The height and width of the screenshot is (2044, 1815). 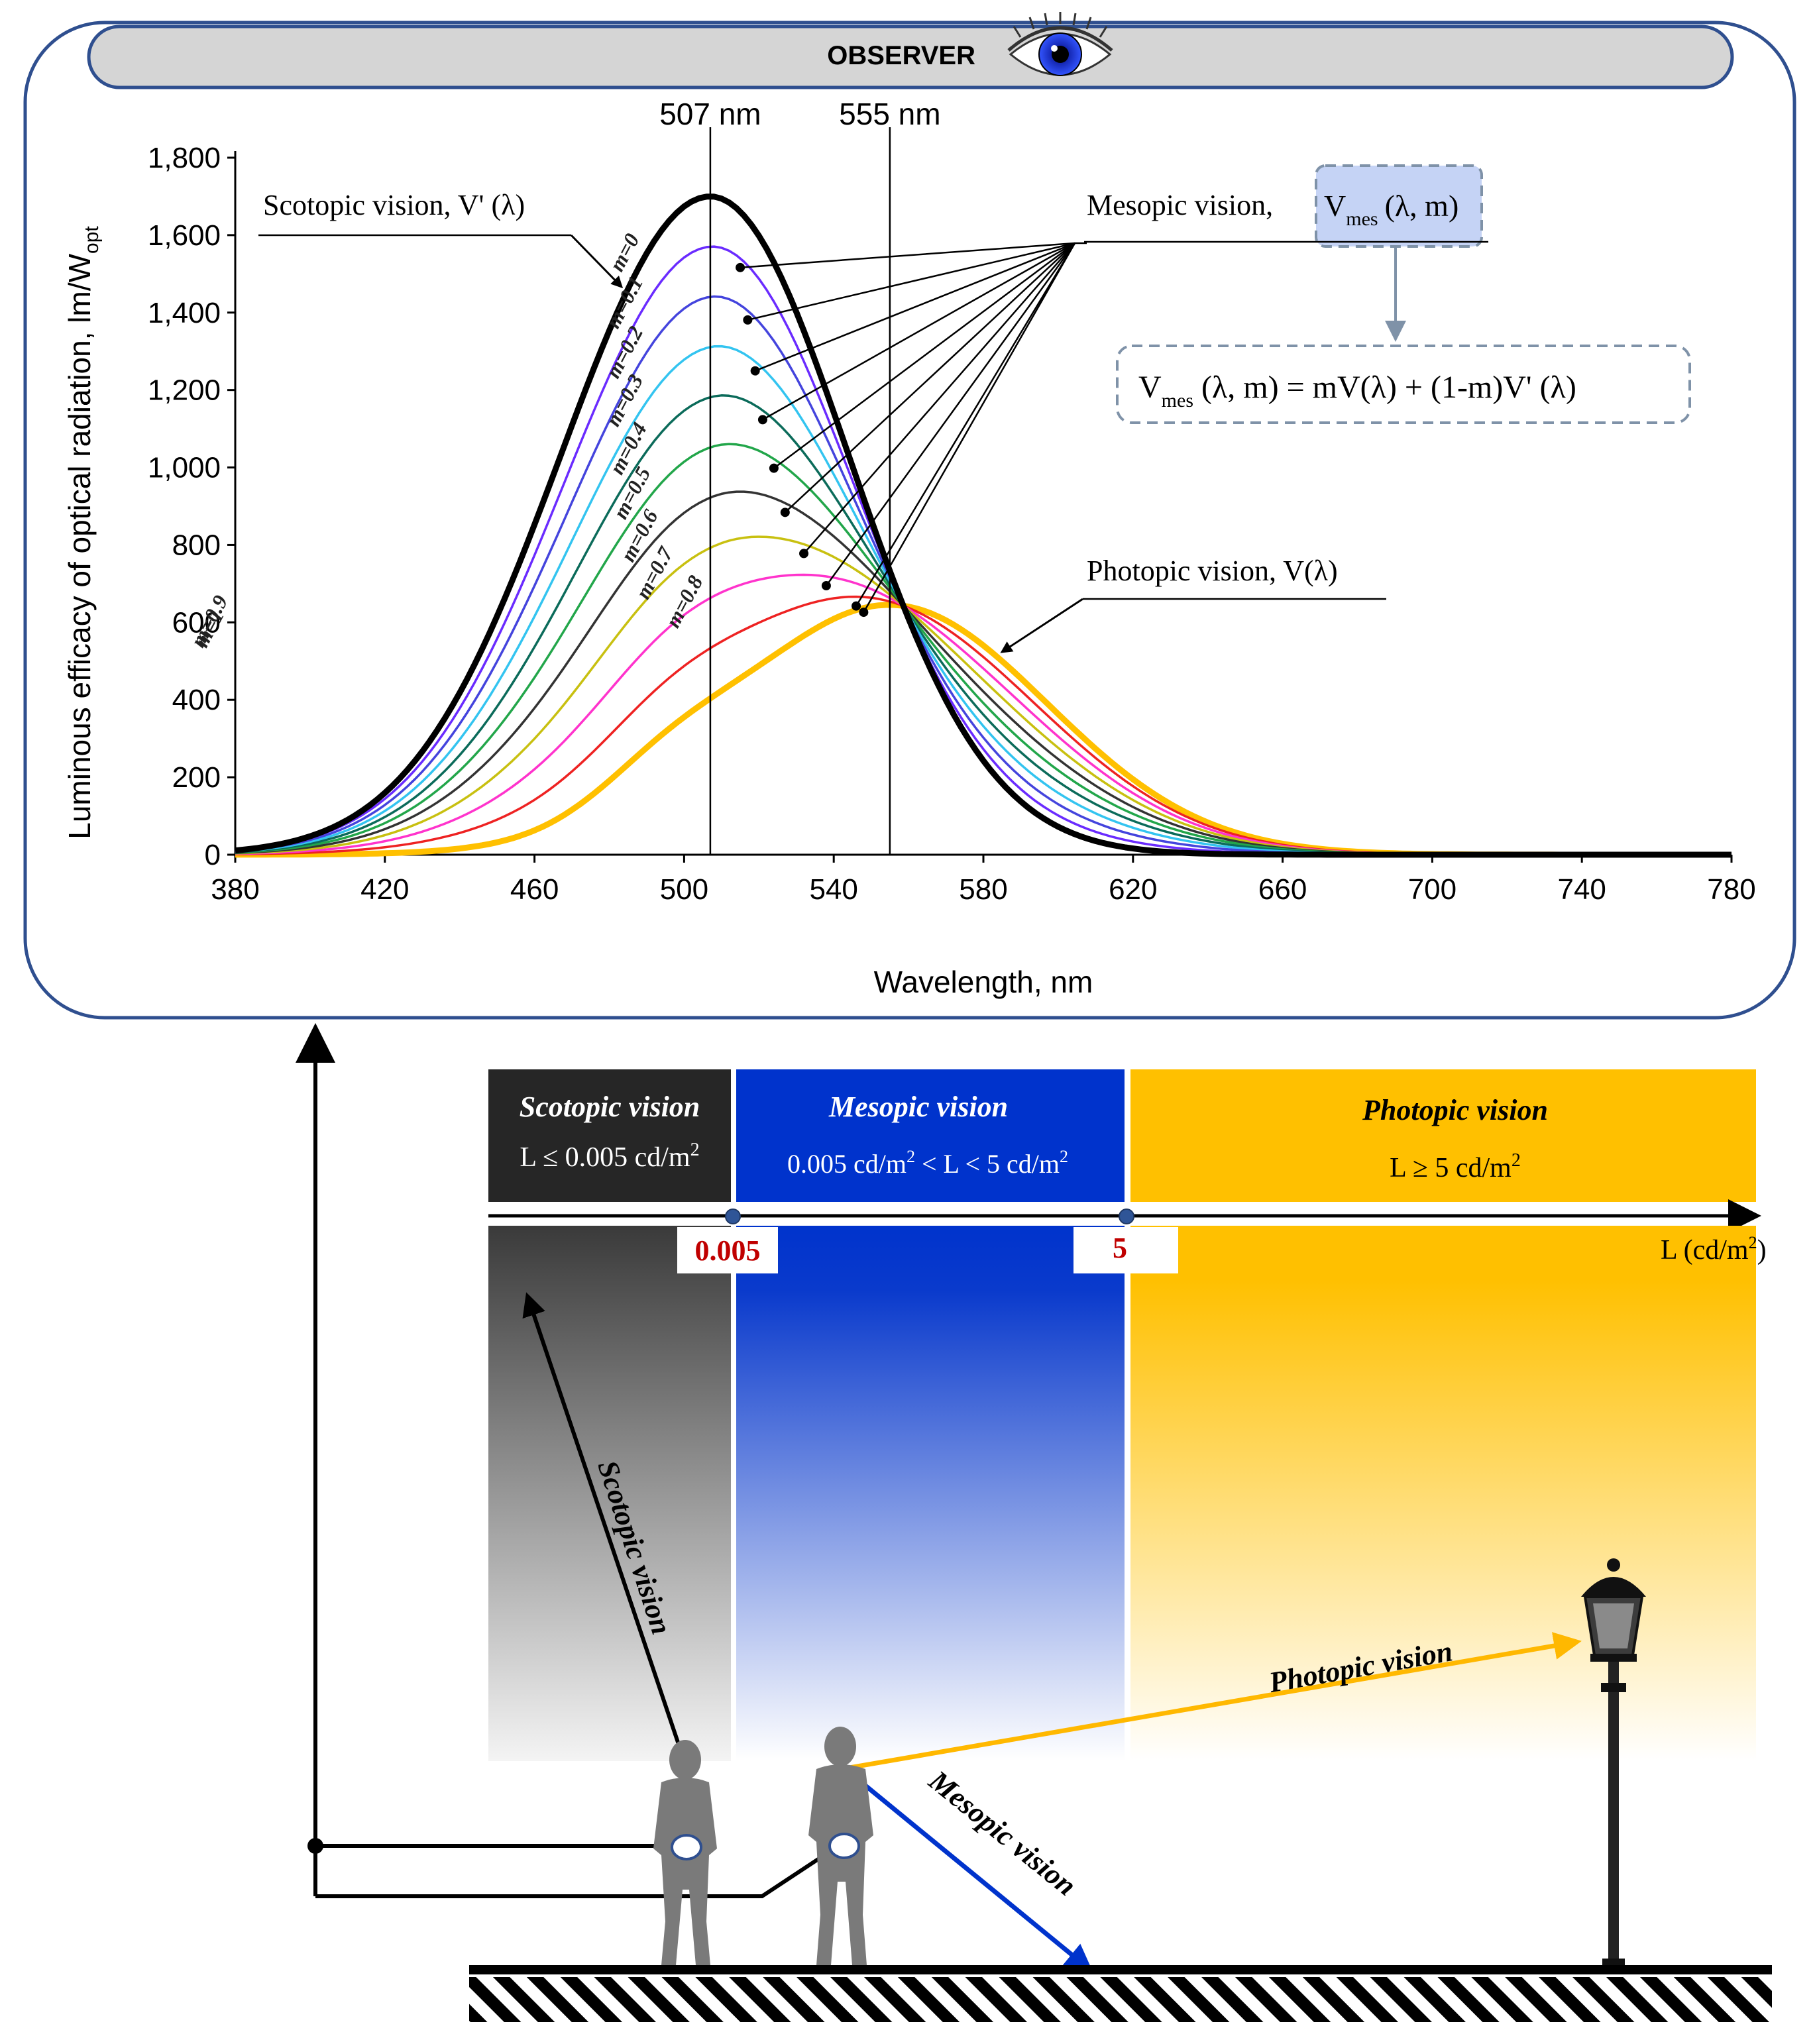 I want to click on threshold-high-label-box, so click(x=1125, y=1250).